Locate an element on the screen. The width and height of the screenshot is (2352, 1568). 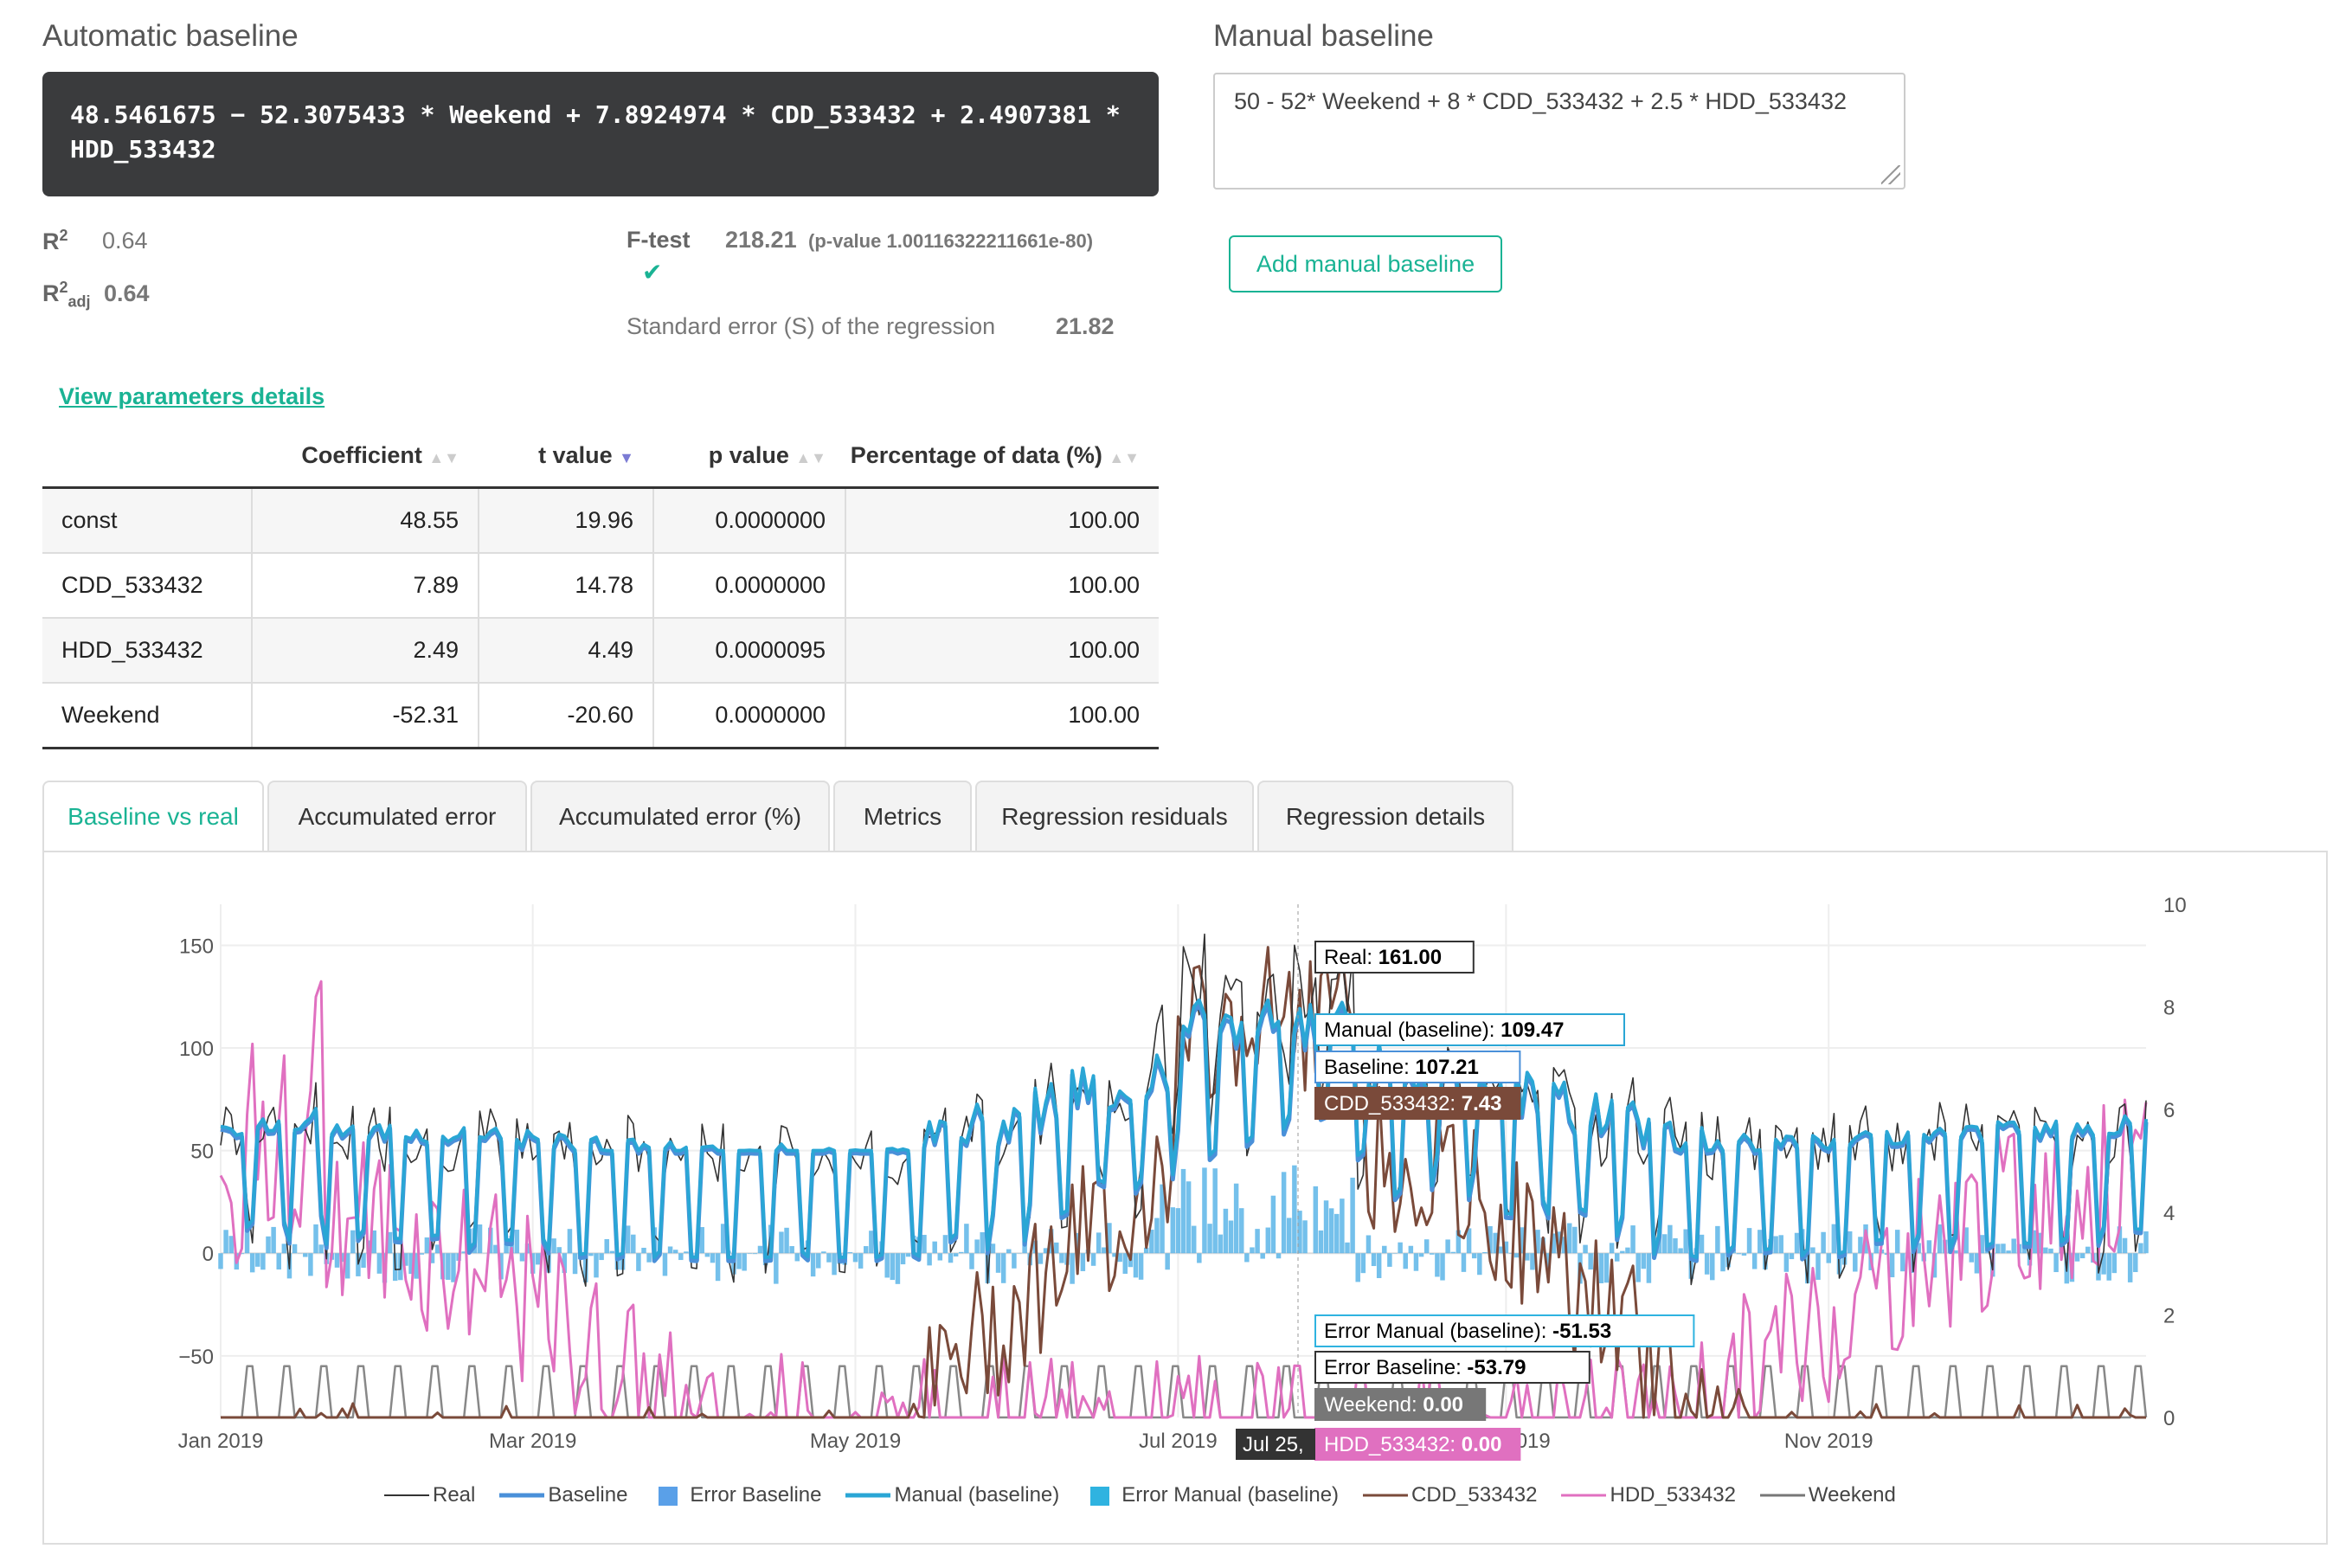
col-header-tvalue: t value ▼ is located at coordinates (566, 456).